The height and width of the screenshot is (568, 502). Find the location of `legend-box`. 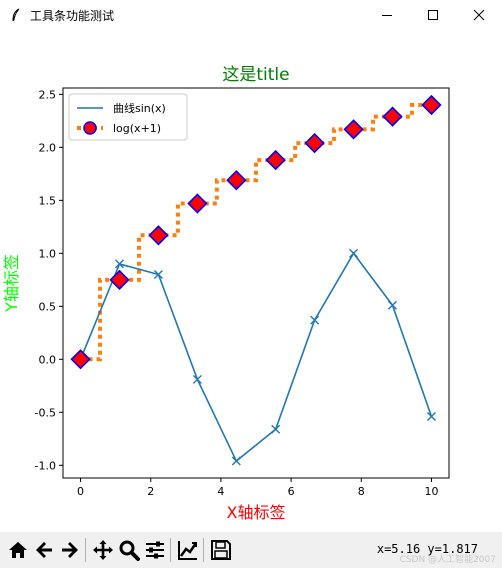

legend-box is located at coordinates (128, 117).